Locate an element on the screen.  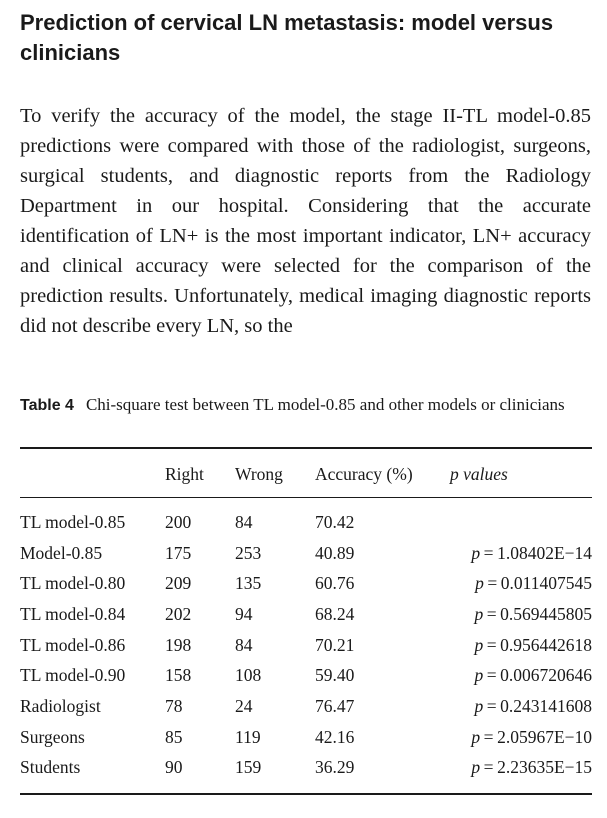
table-row: Students 90 159 36.29 p = 2.23635E−15 is located at coordinates (306, 768).